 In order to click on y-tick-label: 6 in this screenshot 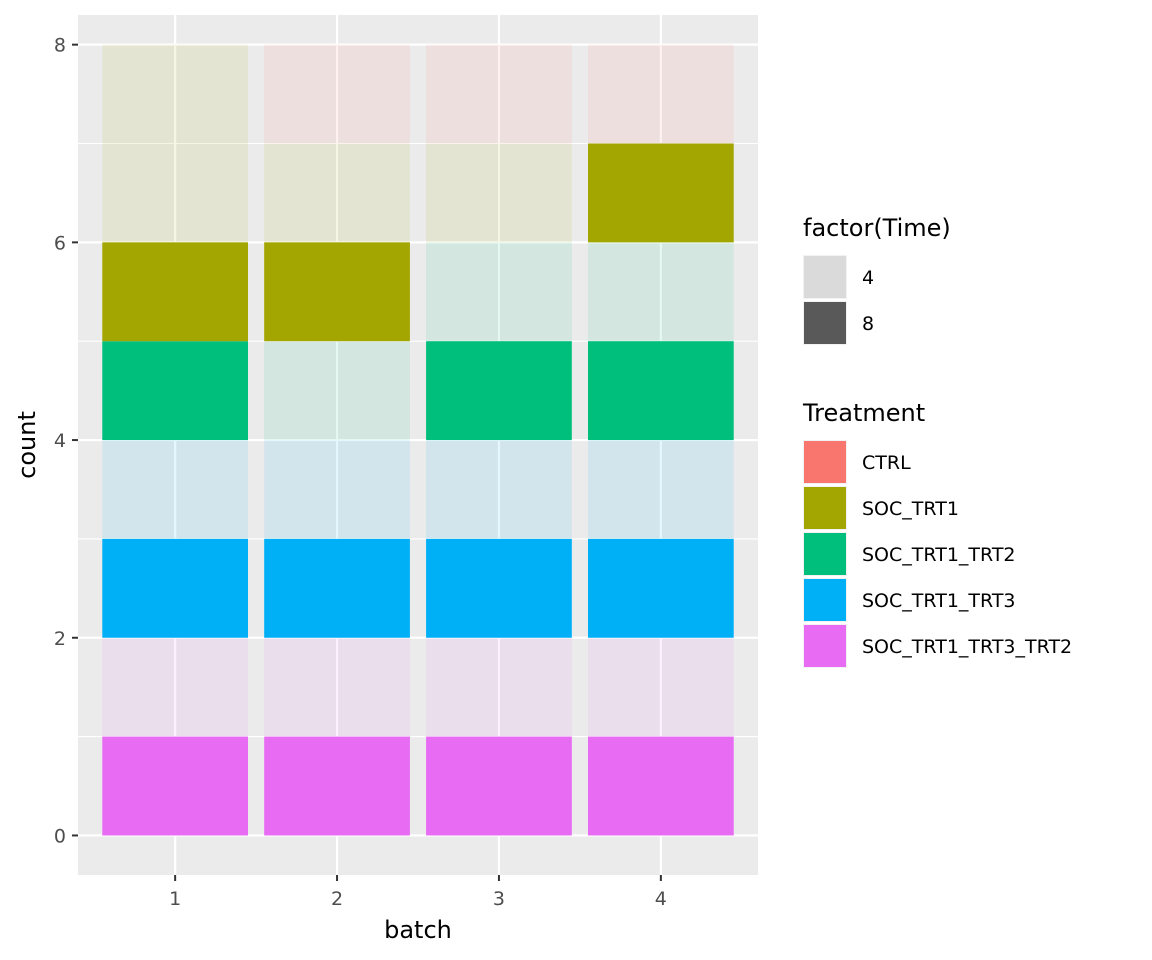, I will do `click(60, 243)`.